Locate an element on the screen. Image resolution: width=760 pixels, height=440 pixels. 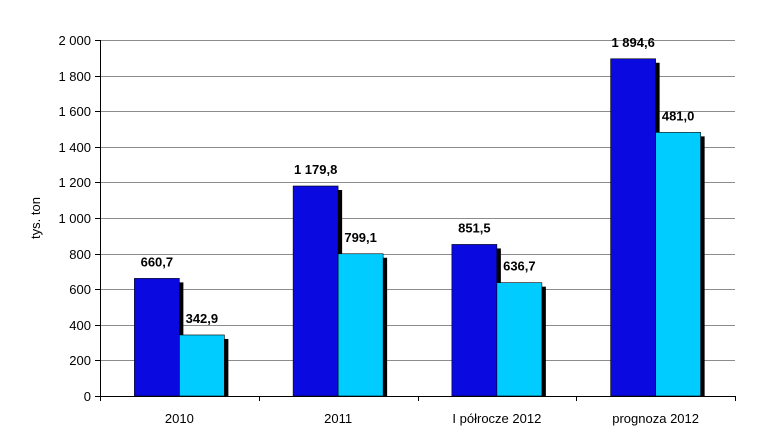
y-tick-label: 800 is located at coordinates (80, 254).